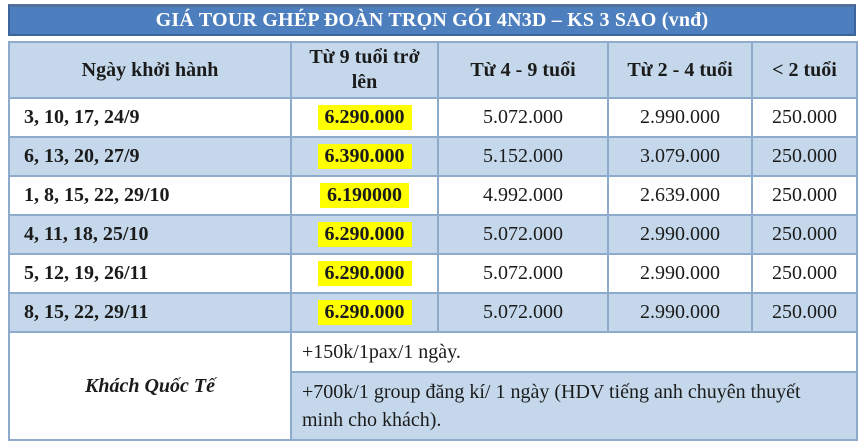  What do you see at coordinates (680, 156) in the screenshot?
I see `price-2-4-cell: 3.079.000` at bounding box center [680, 156].